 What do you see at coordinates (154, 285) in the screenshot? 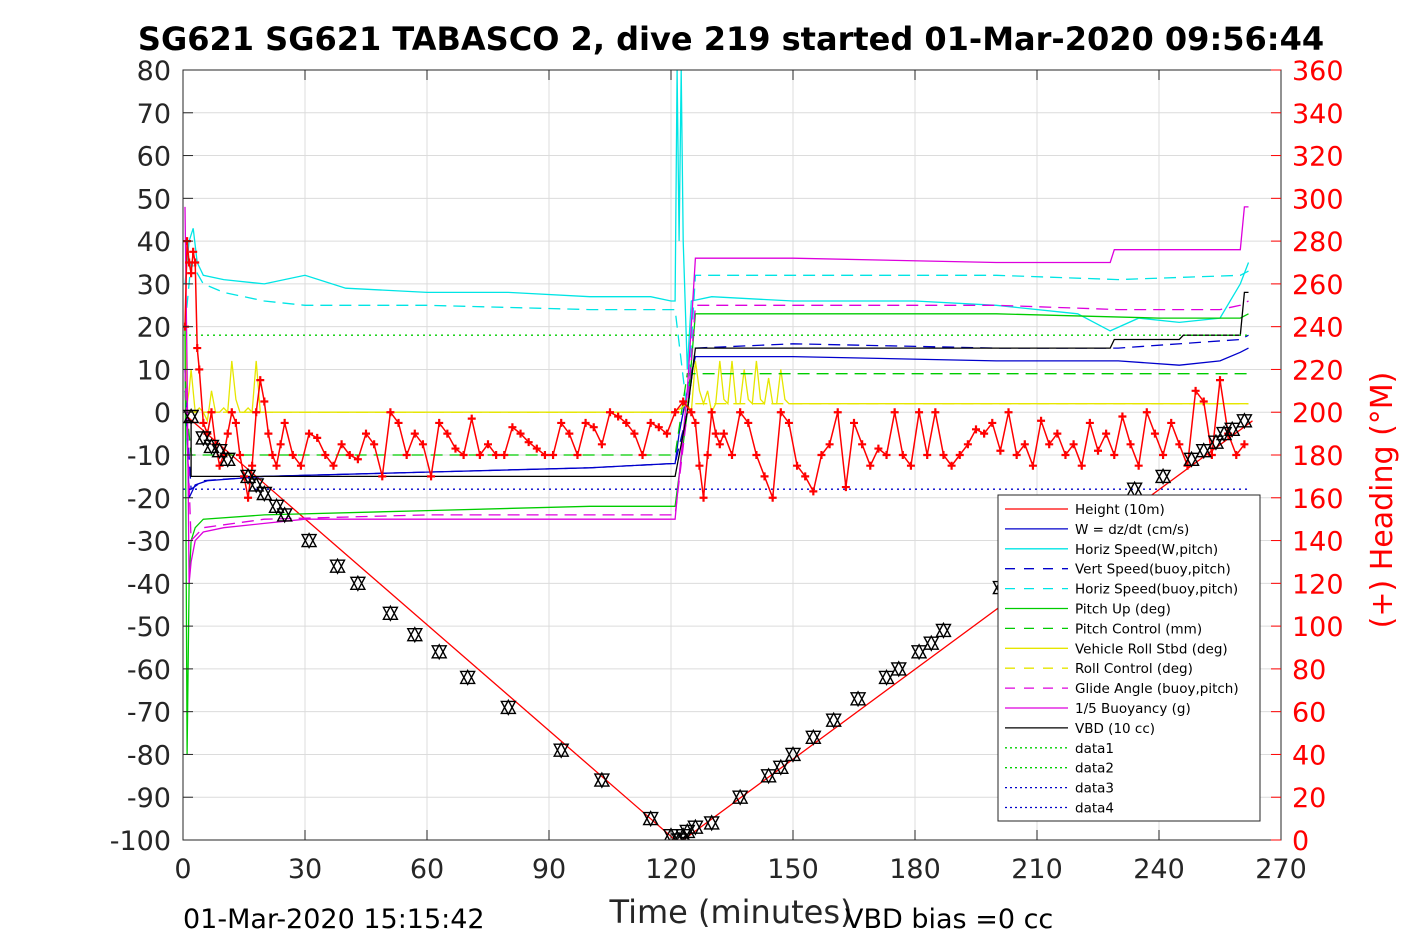
I see `y-left-tick-label: 30` at bounding box center [154, 285].